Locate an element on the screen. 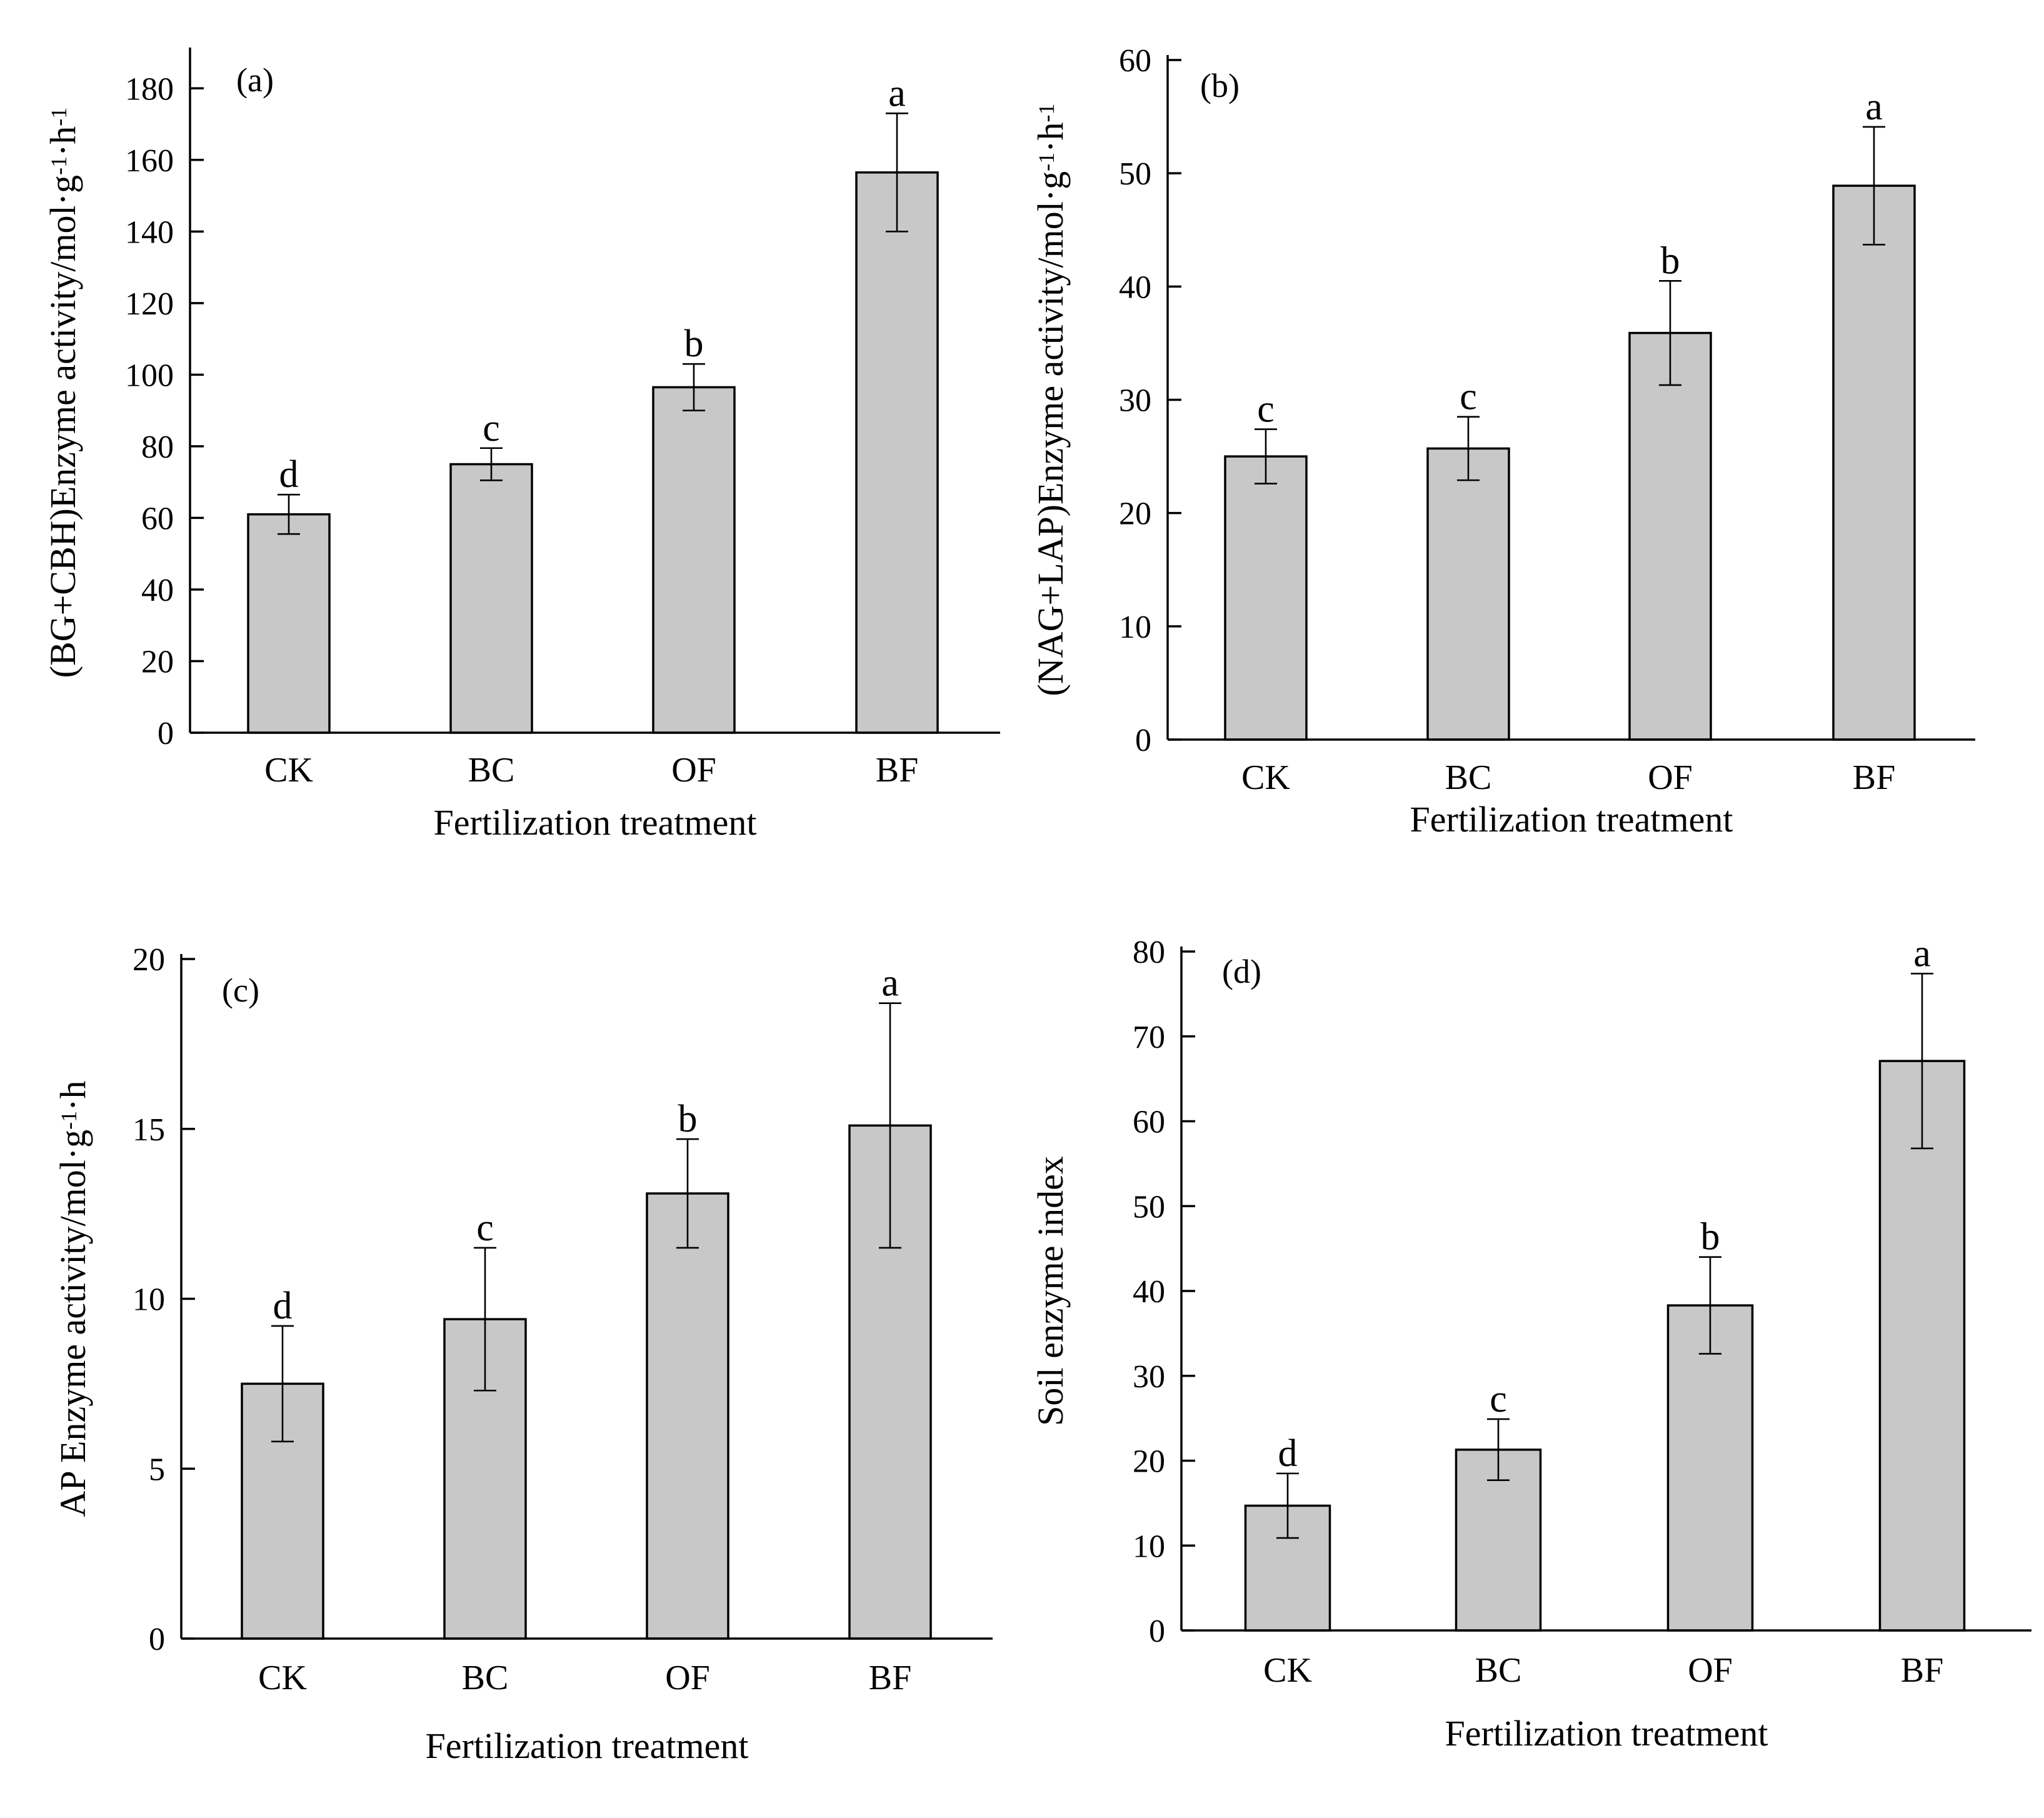 The width and height of the screenshot is (2044, 1818). y-axis-title-part: (BG+CBH)Enzyme activity/mol·g is located at coordinates (63, 426).